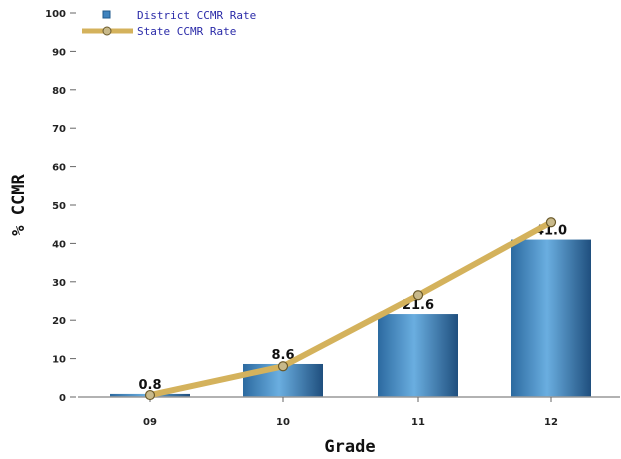 This screenshot has height=459, width=621. I want to click on y-tick-label: 100, so click(55, 14).